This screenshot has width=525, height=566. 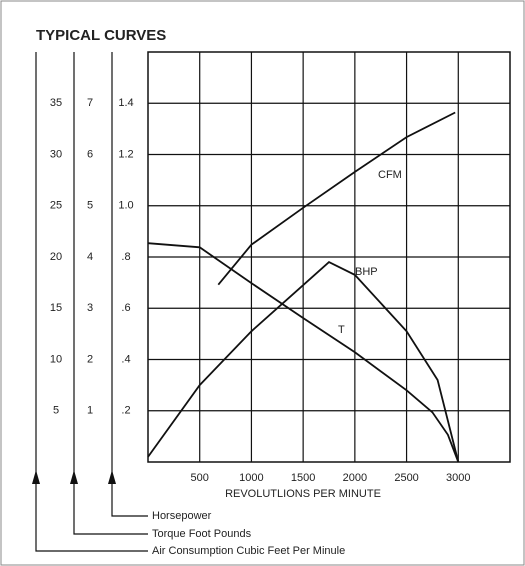 I want to click on y-tick-label: 35, so click(x=56, y=103).